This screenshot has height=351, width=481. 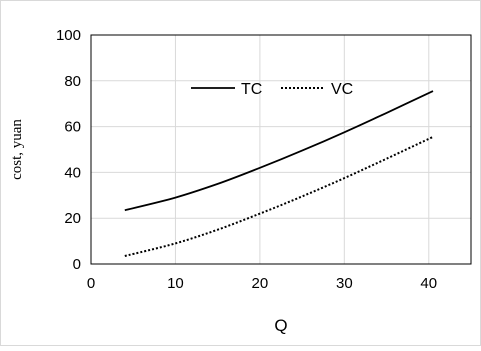 What do you see at coordinates (344, 283) in the screenshot?
I see `x-tick-label: 30` at bounding box center [344, 283].